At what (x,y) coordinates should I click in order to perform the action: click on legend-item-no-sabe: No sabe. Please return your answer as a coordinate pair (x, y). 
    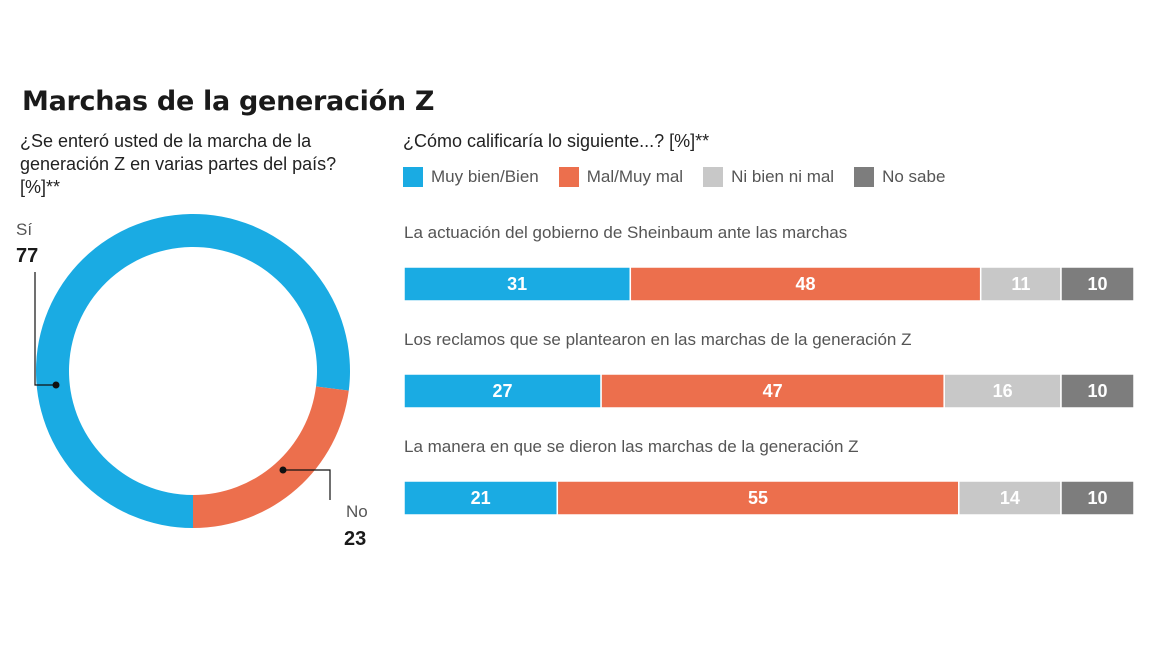
    Looking at the image, I should click on (899, 177).